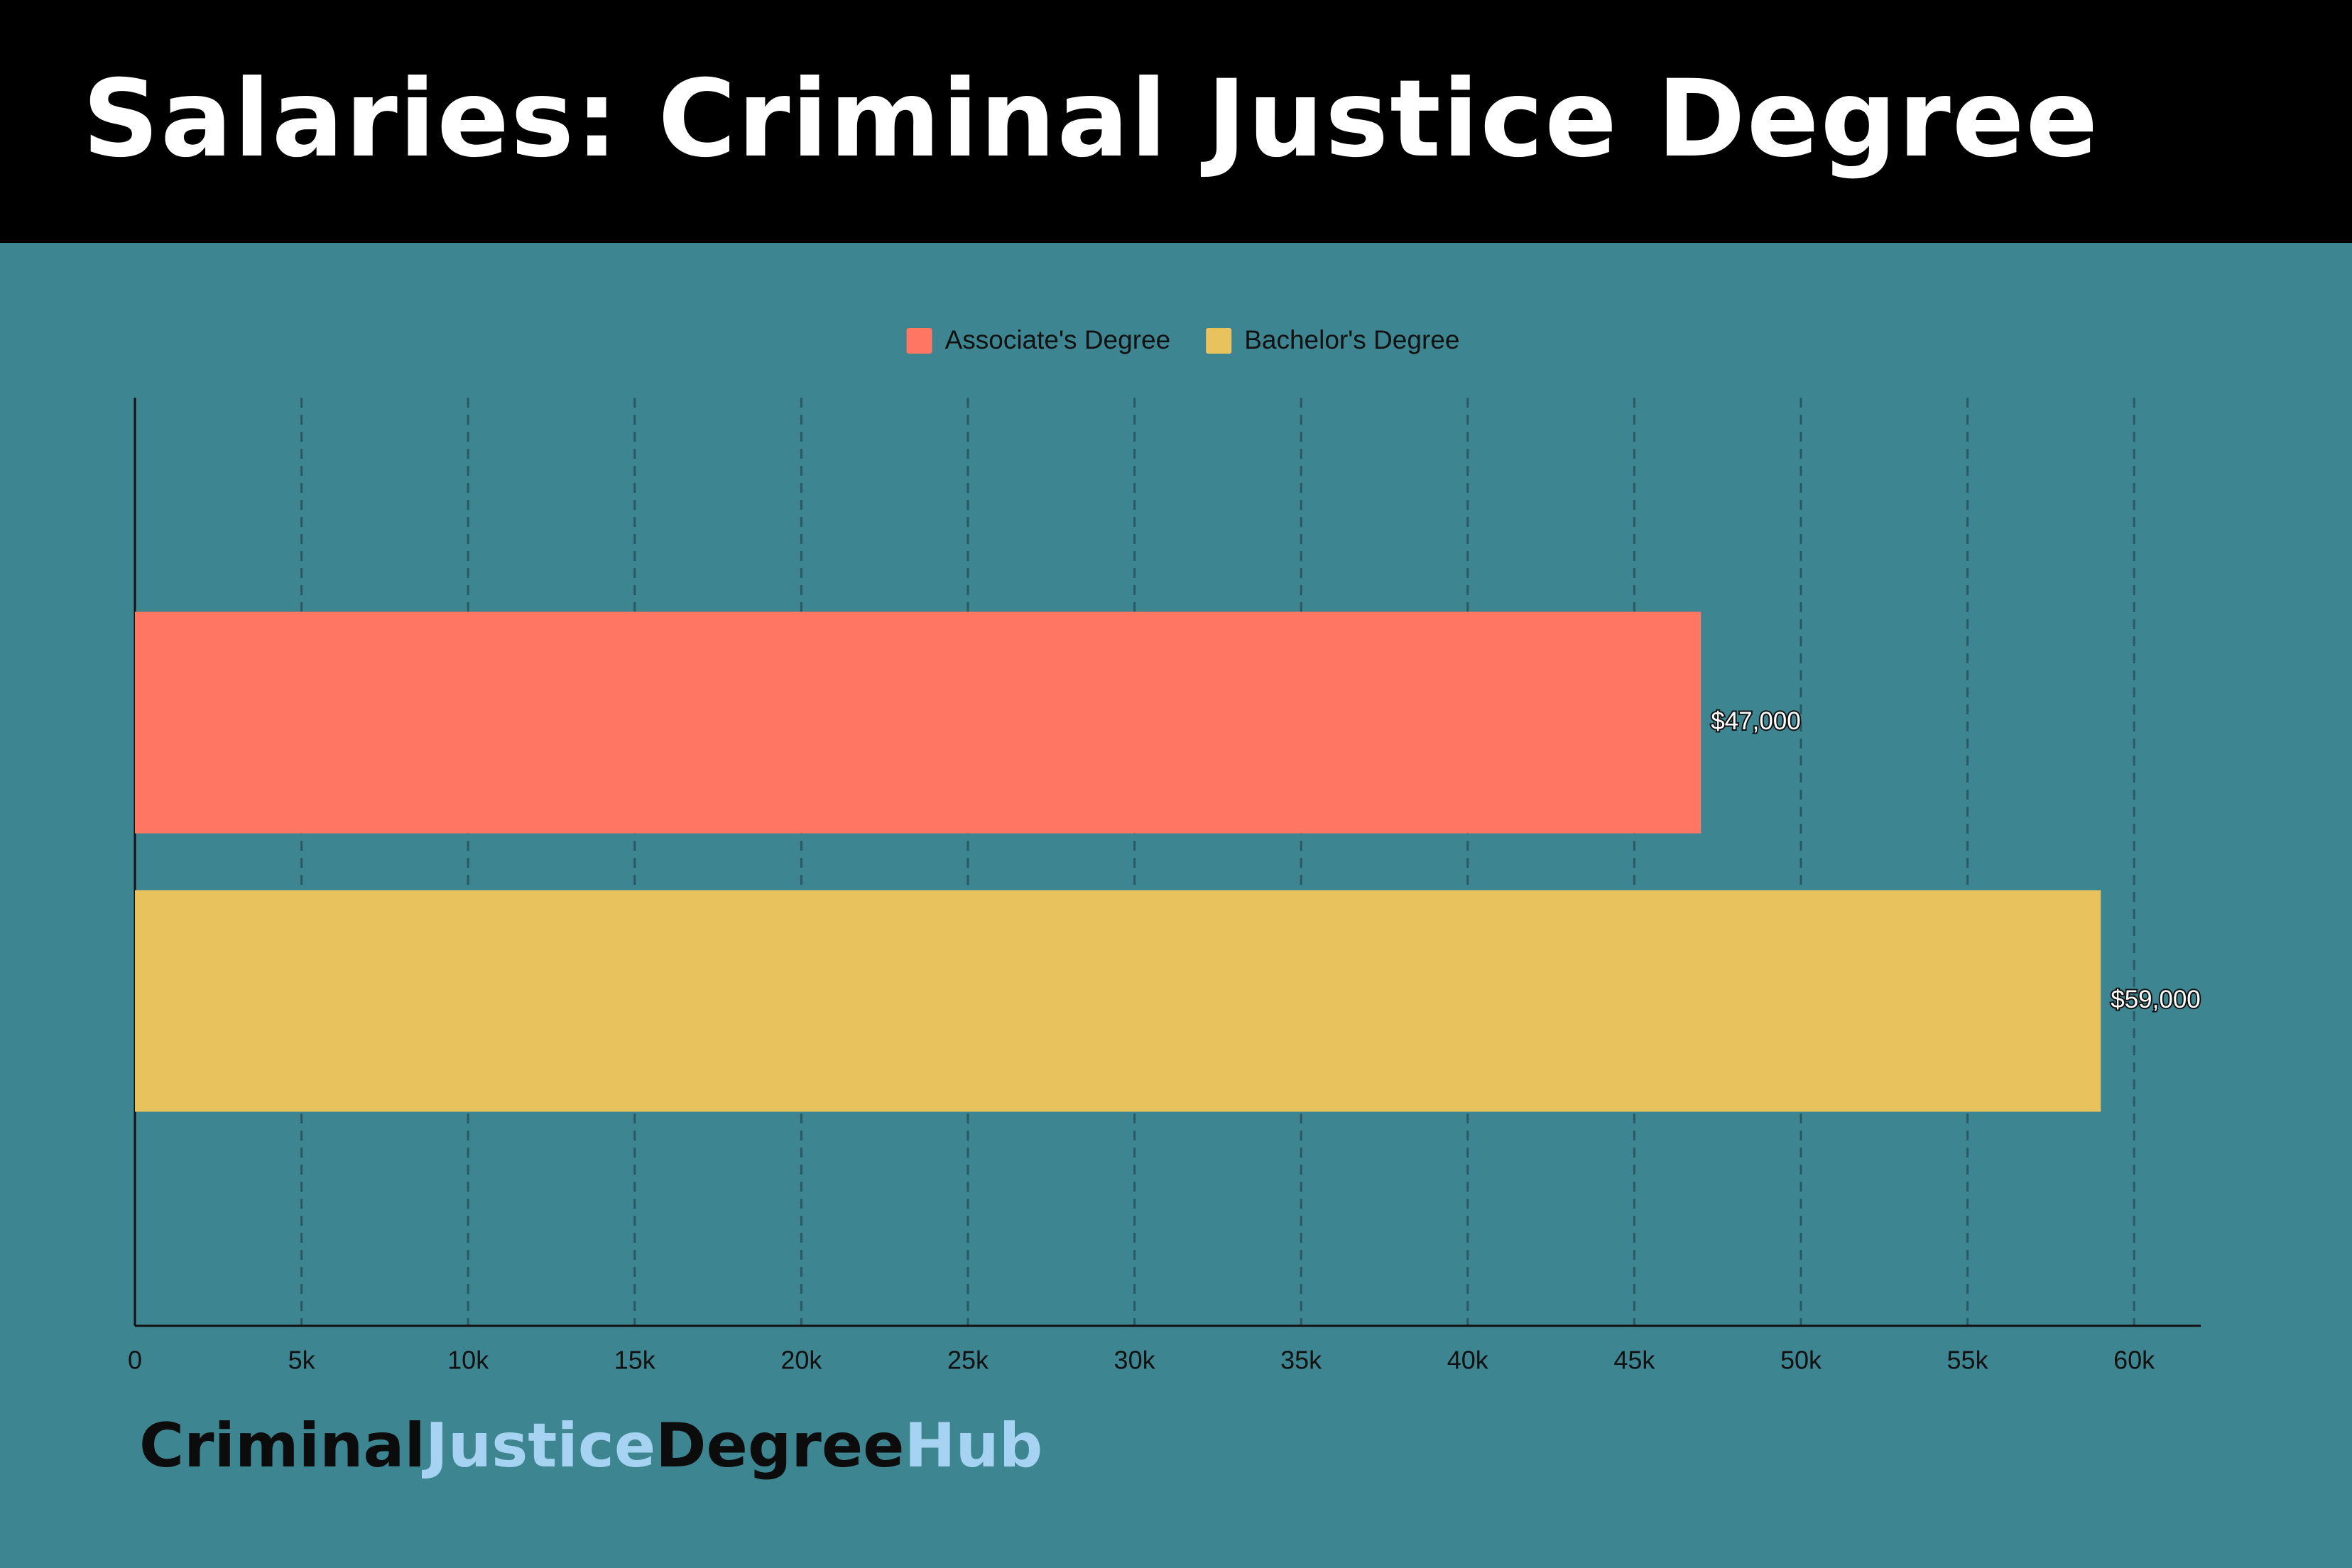 Image resolution: width=2352 pixels, height=1568 pixels. Describe the element at coordinates (1756, 721) in the screenshot. I see `value-label: $47,000` at that location.